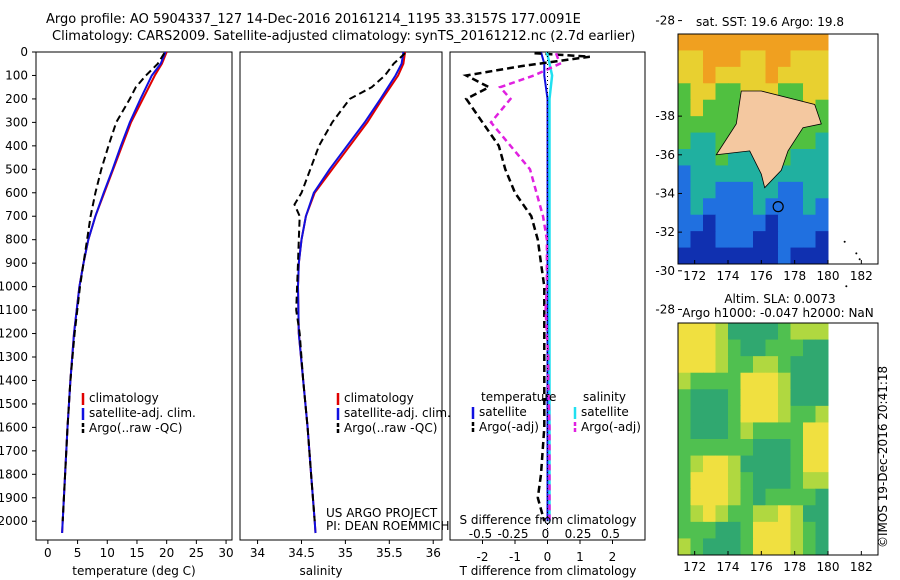 The height and width of the screenshot is (580, 900). What do you see at coordinates (124, 398) in the screenshot?
I see `temperature-legend-label: climatology` at bounding box center [124, 398].